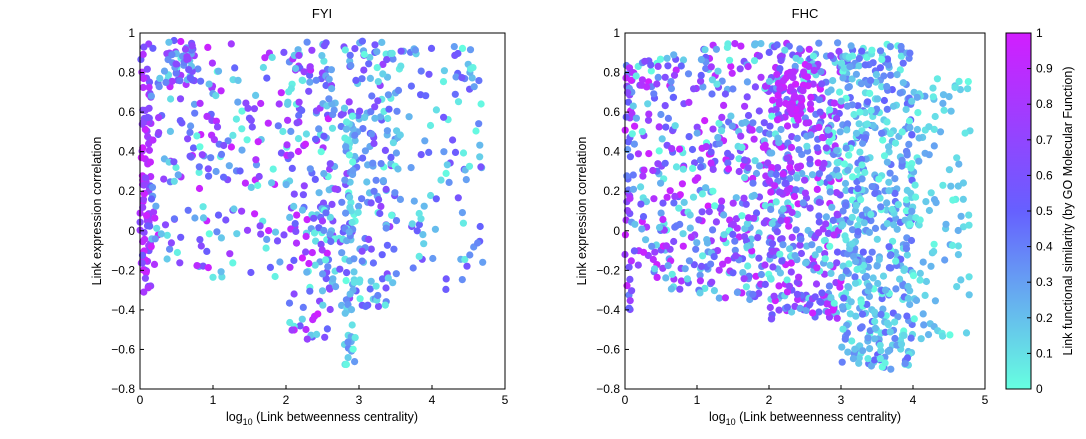 The height and width of the screenshot is (439, 1086). Describe the element at coordinates (913, 400) in the screenshot. I see `x-tick-label: 4` at that location.